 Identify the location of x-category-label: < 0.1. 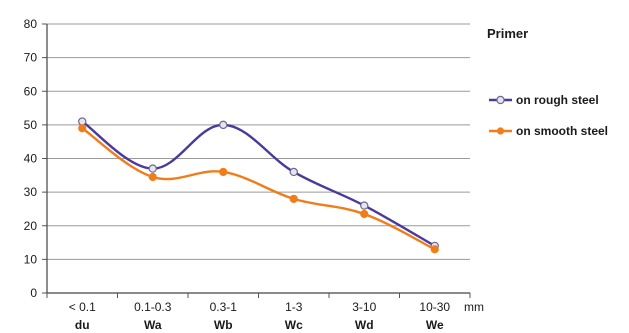
(82, 307).